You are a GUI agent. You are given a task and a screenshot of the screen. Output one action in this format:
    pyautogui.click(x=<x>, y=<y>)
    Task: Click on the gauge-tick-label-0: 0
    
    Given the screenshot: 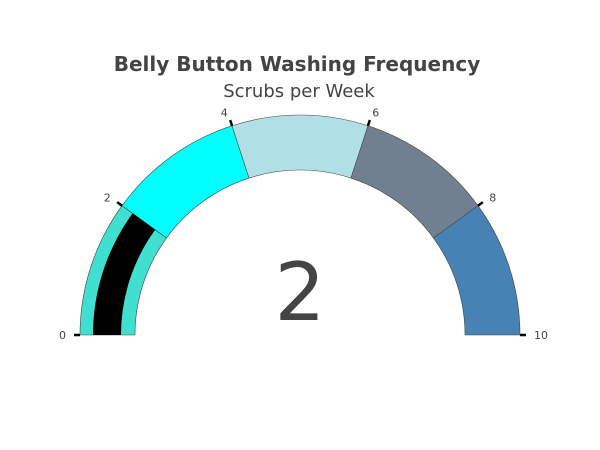 What is the action you would take?
    pyautogui.click(x=62, y=335)
    